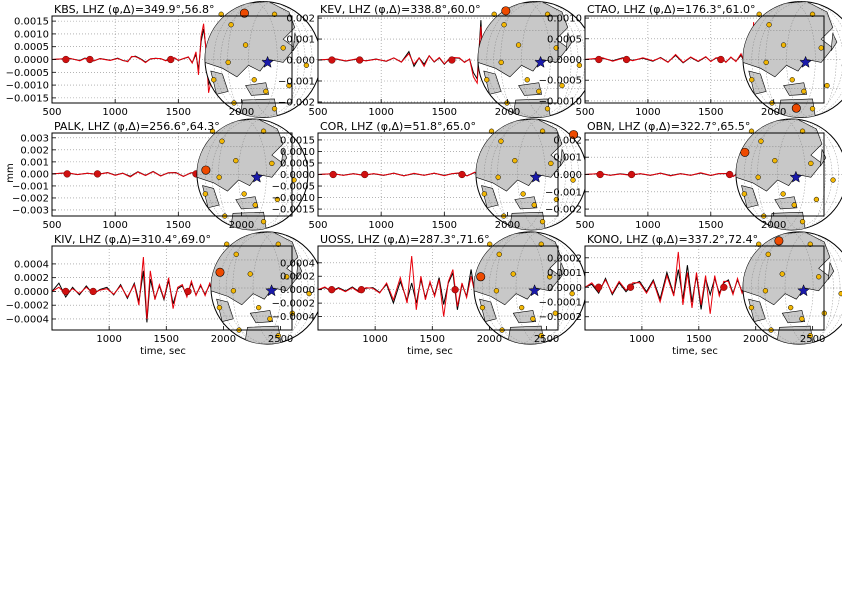 The height and width of the screenshot is (595, 842). I want to click on x-tick-label: 2500, so click(812, 339).